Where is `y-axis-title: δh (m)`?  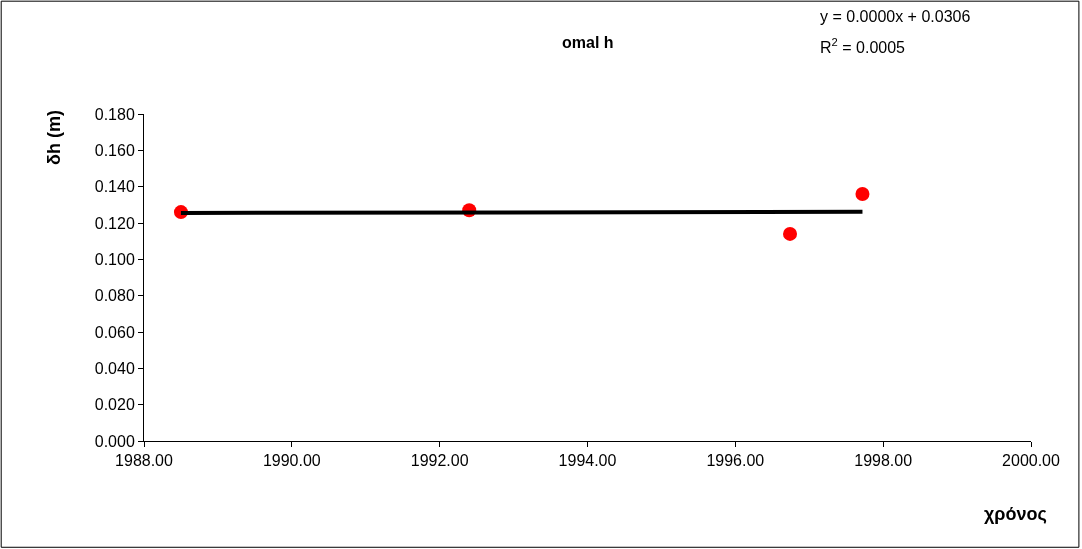 y-axis-title: δh (m) is located at coordinates (54, 137).